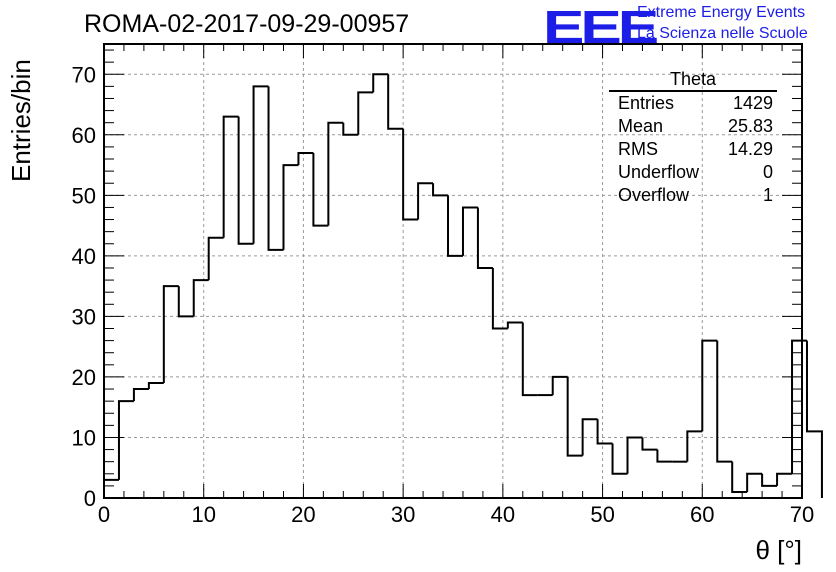 The width and height of the screenshot is (836, 572). What do you see at coordinates (403, 514) in the screenshot?
I see `x-tick-label: 30` at bounding box center [403, 514].